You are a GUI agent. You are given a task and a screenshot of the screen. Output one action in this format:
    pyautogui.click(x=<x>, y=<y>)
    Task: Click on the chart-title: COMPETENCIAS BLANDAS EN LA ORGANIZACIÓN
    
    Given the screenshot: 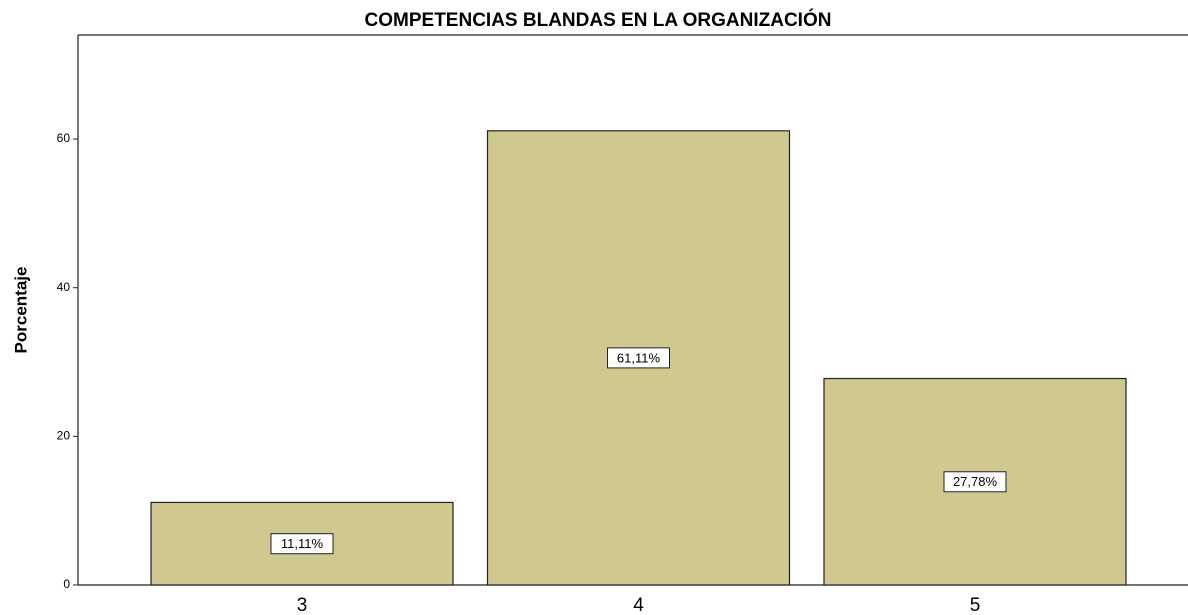 What is the action you would take?
    pyautogui.click(x=598, y=20)
    